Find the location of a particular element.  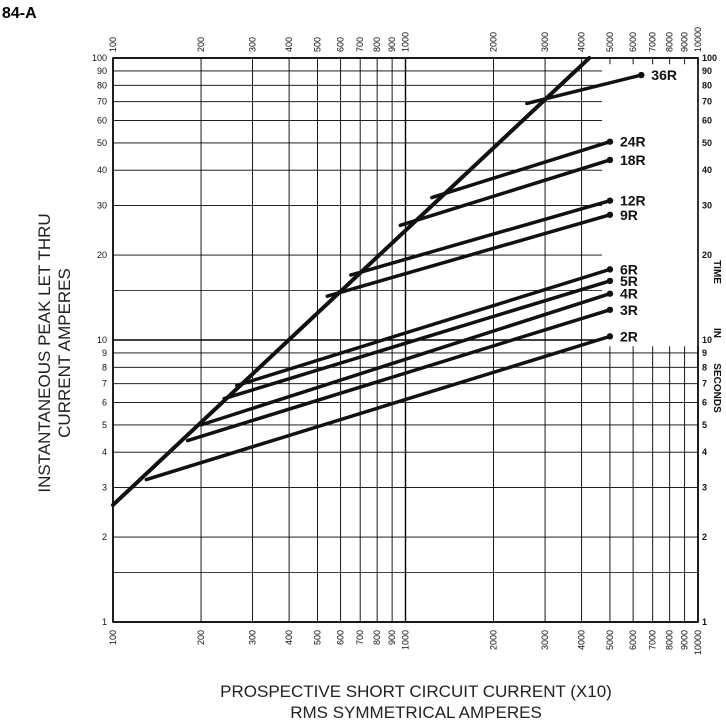

series-end-point-24R is located at coordinates (610, 141).